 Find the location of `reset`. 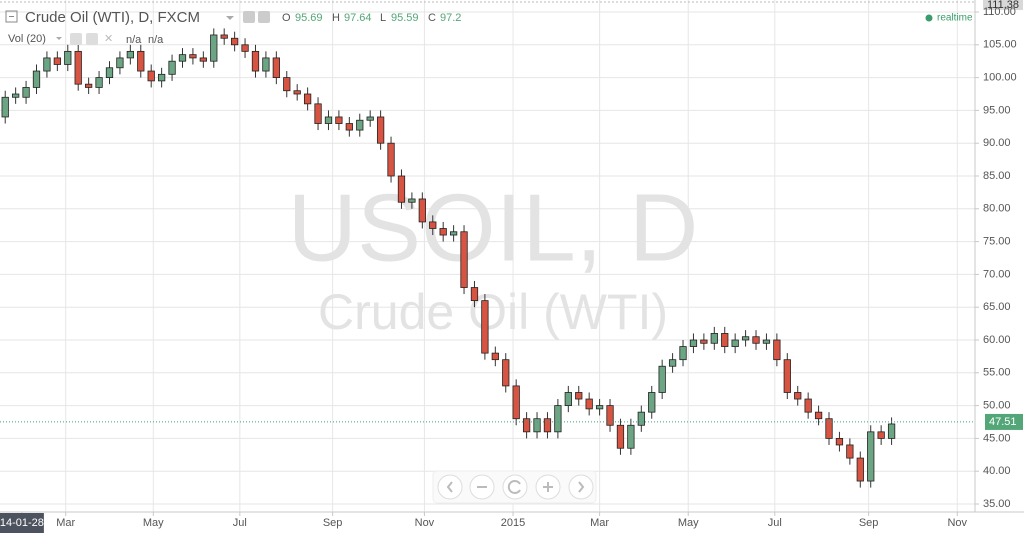

reset is located at coordinates (515, 487).